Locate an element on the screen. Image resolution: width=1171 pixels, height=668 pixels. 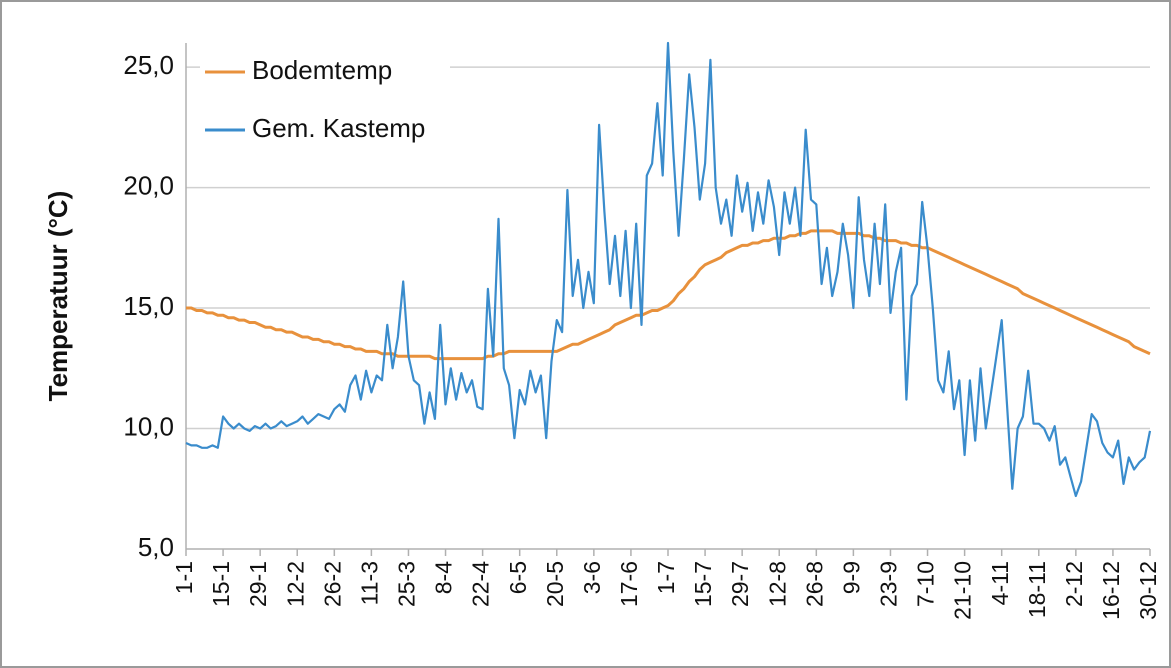
x-tick-label: 18-11 is located at coordinates (1037, 589).